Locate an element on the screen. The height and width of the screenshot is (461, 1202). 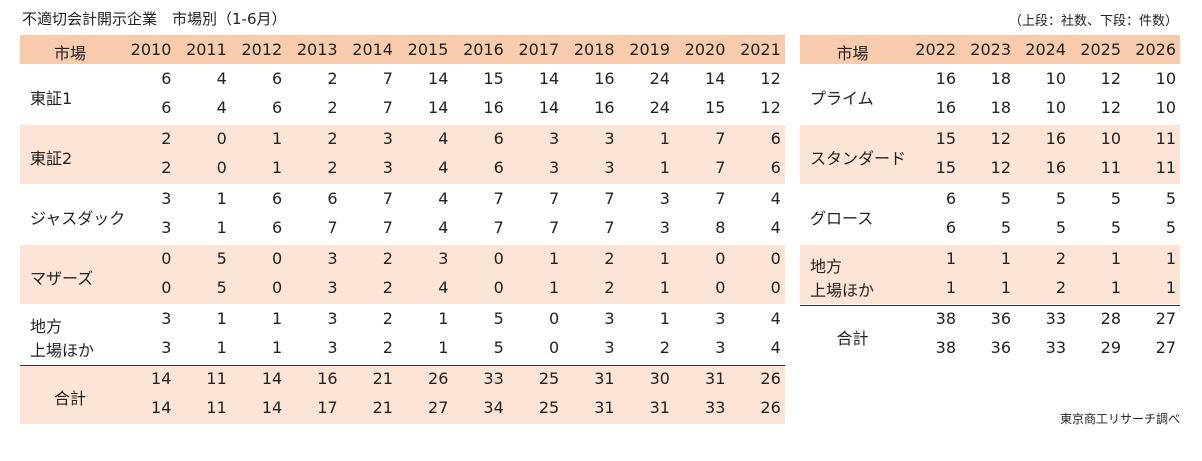
cell-value: 26 is located at coordinates (770, 378).